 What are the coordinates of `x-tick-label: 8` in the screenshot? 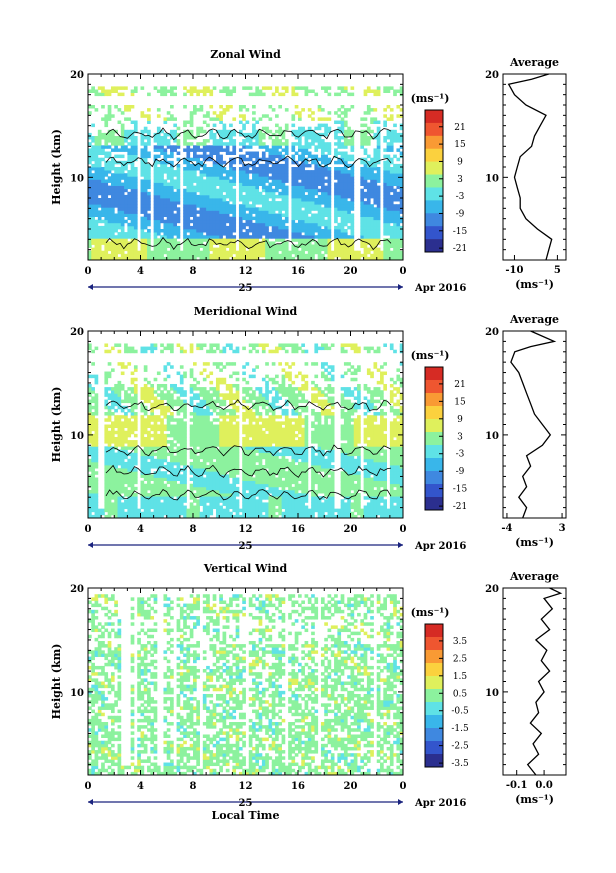 It's located at (193, 271).